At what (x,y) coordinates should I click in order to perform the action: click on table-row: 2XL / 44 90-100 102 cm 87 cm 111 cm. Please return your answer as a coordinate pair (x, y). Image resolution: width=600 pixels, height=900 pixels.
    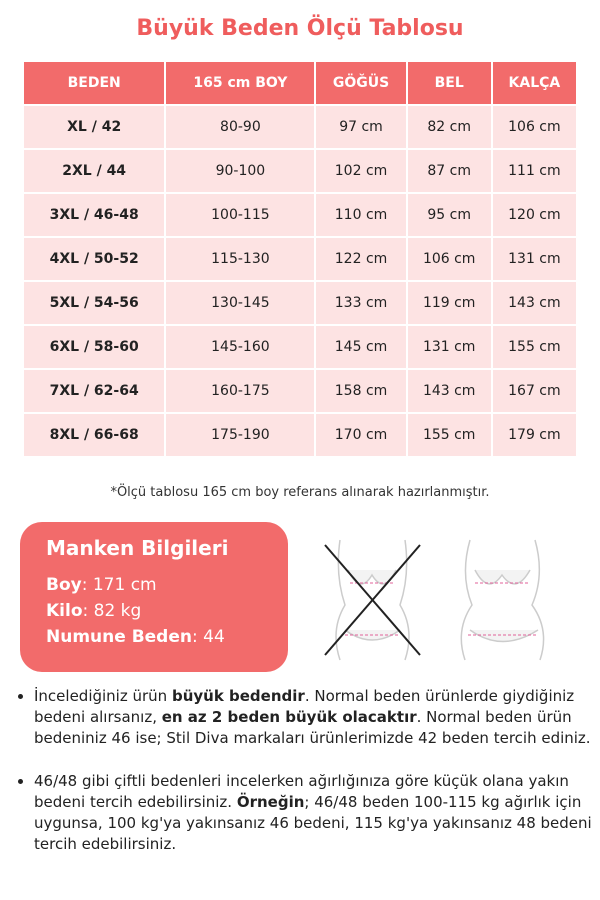
    Looking at the image, I should click on (300, 171).